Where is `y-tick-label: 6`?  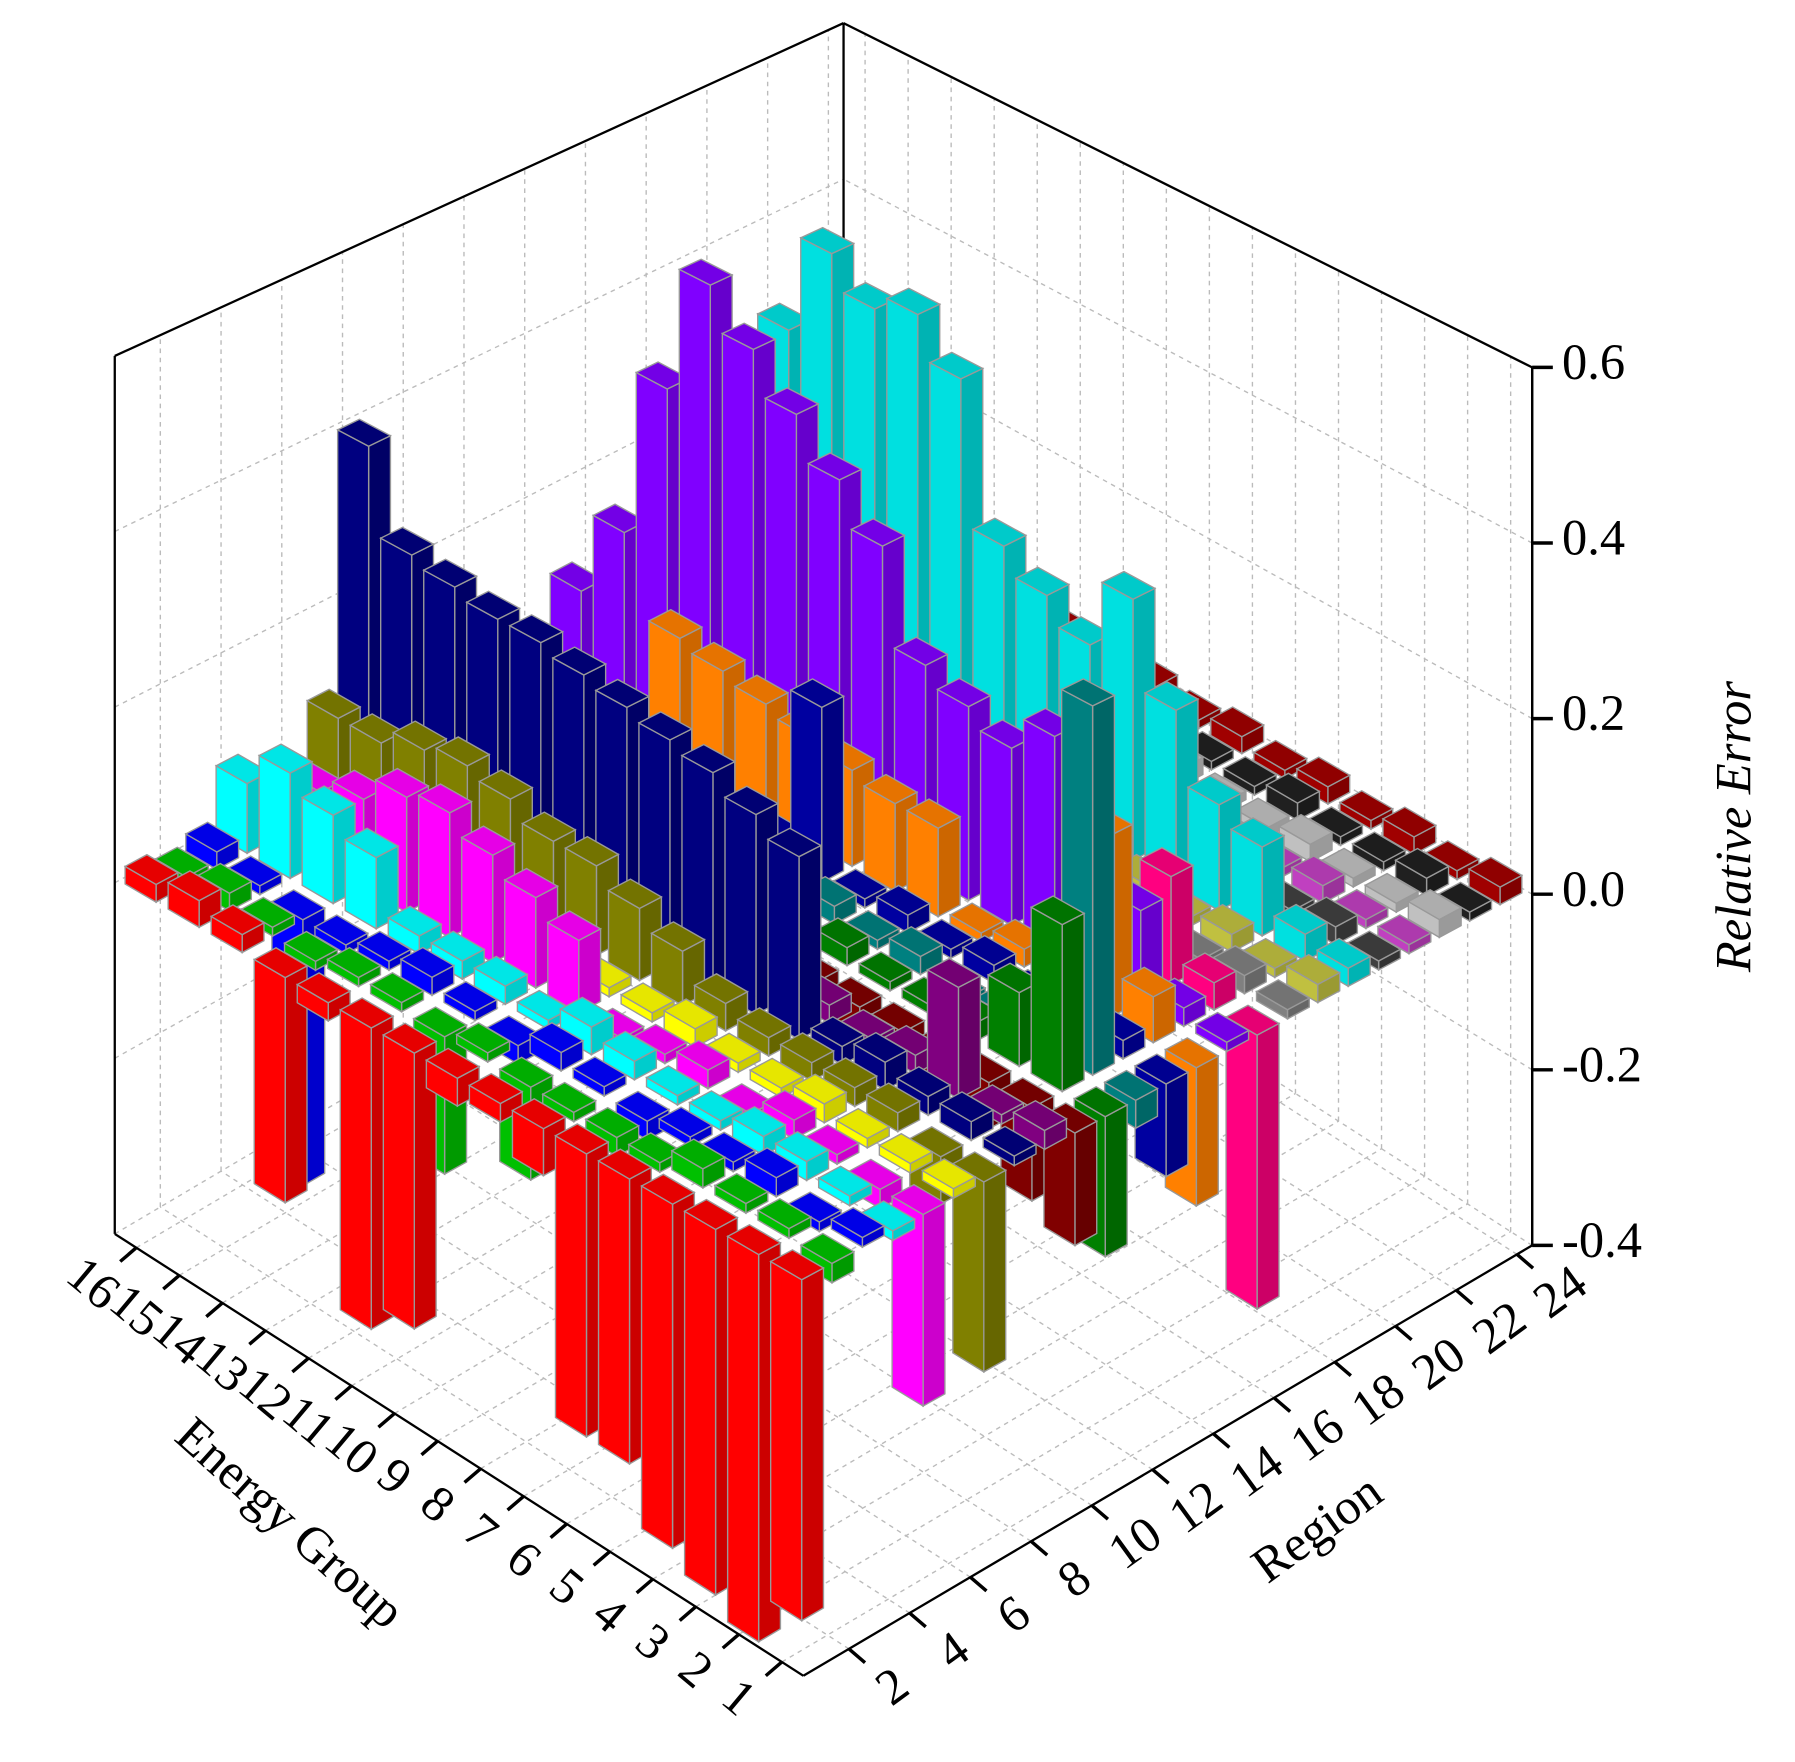
y-tick-label: 6 is located at coordinates (1012, 1614).